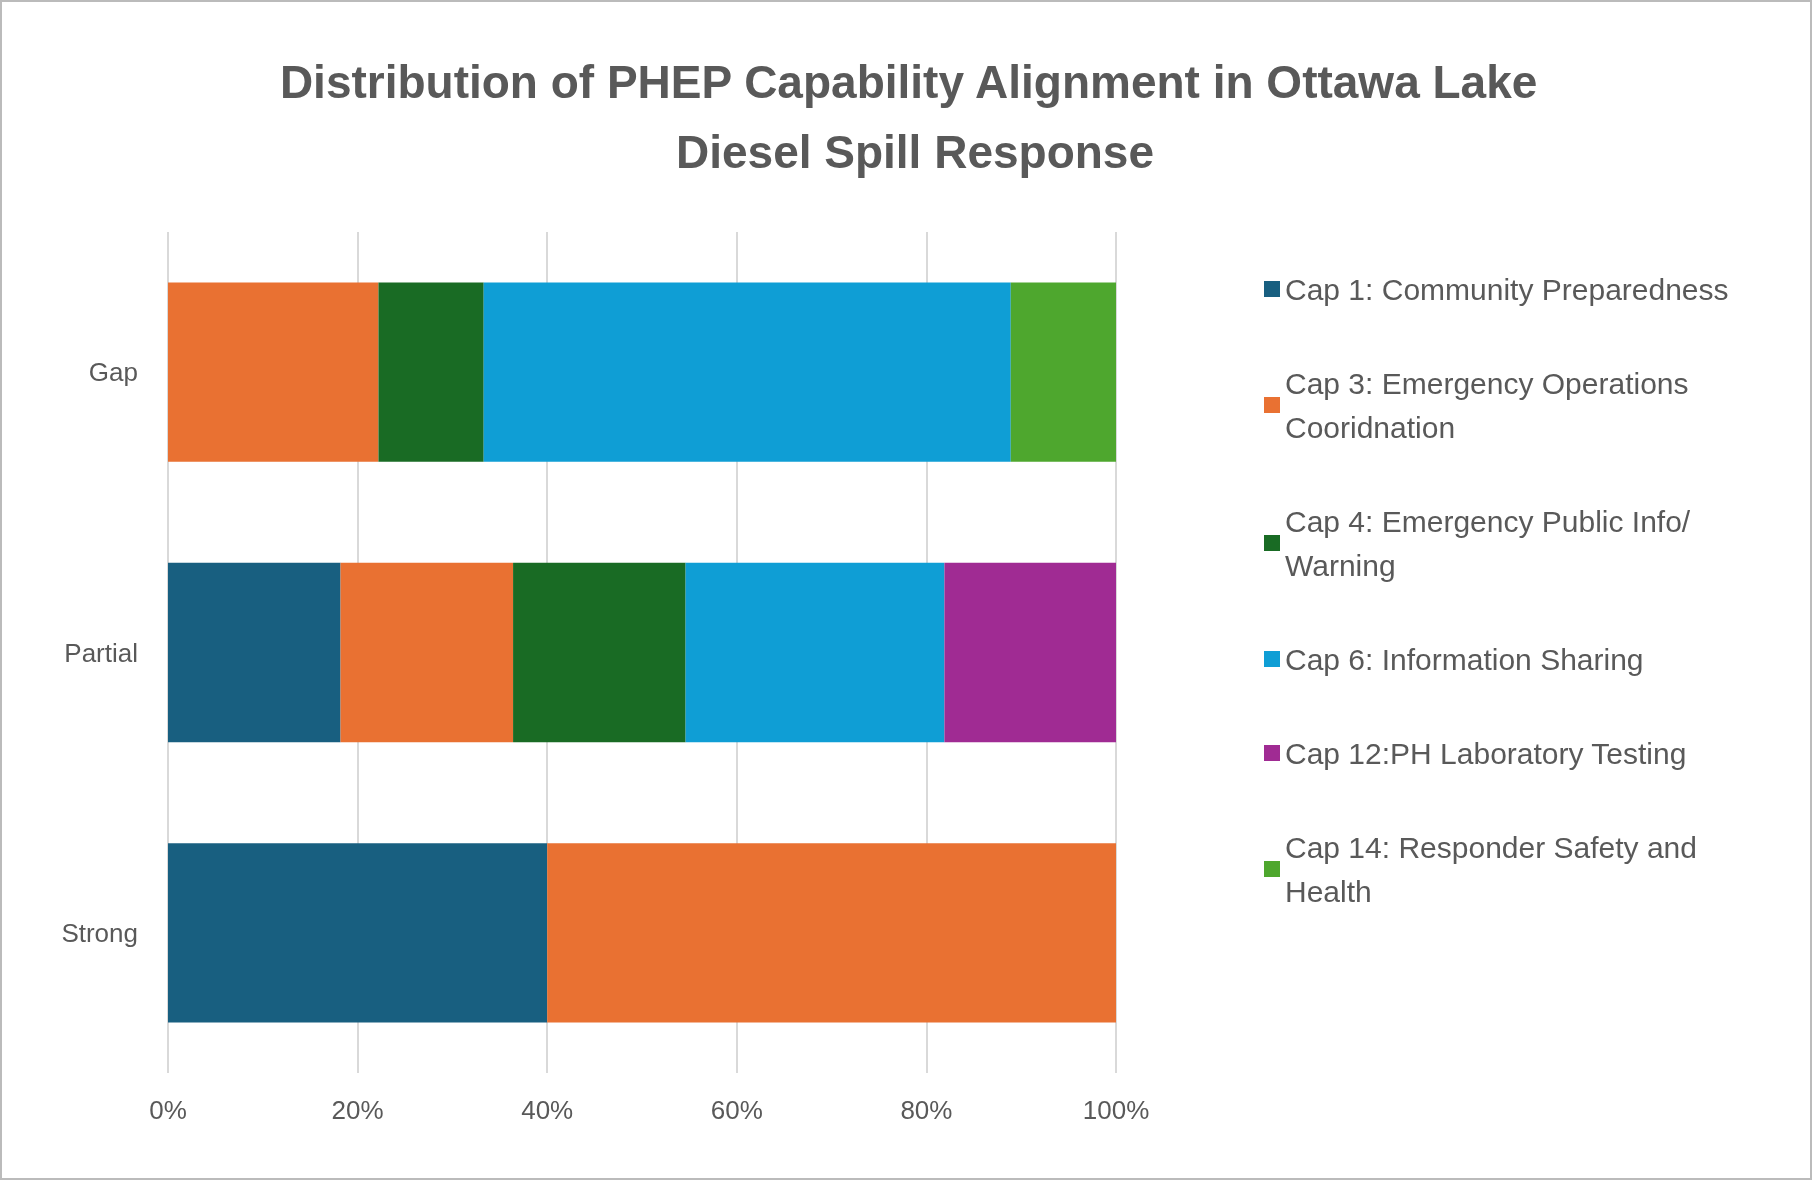 The width and height of the screenshot is (1816, 1184). What do you see at coordinates (1507, 289) in the screenshot?
I see `legend-label: Cap 1: Community Preparedness` at bounding box center [1507, 289].